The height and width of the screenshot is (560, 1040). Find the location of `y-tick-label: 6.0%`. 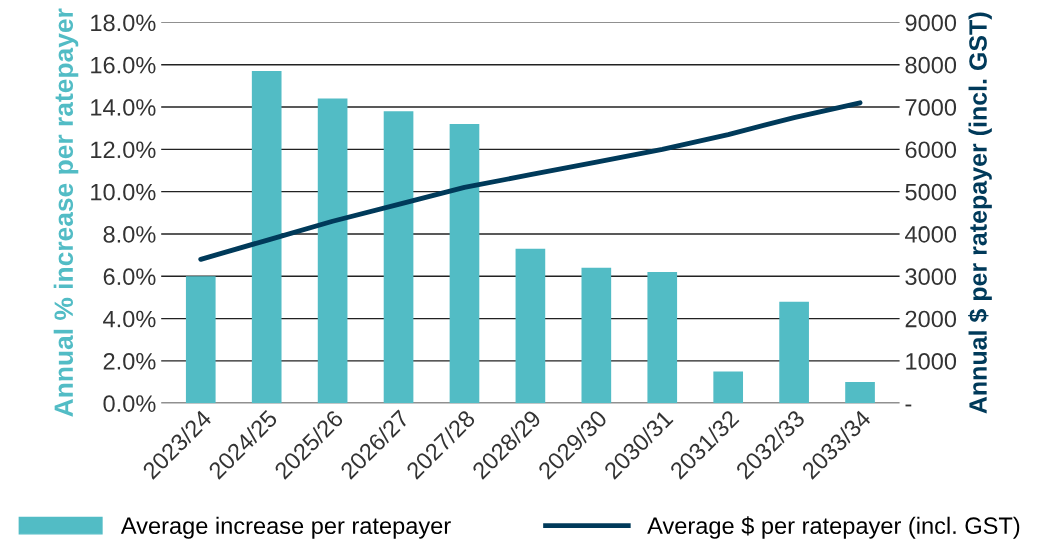

y-tick-label: 6.0% is located at coordinates (129, 277).